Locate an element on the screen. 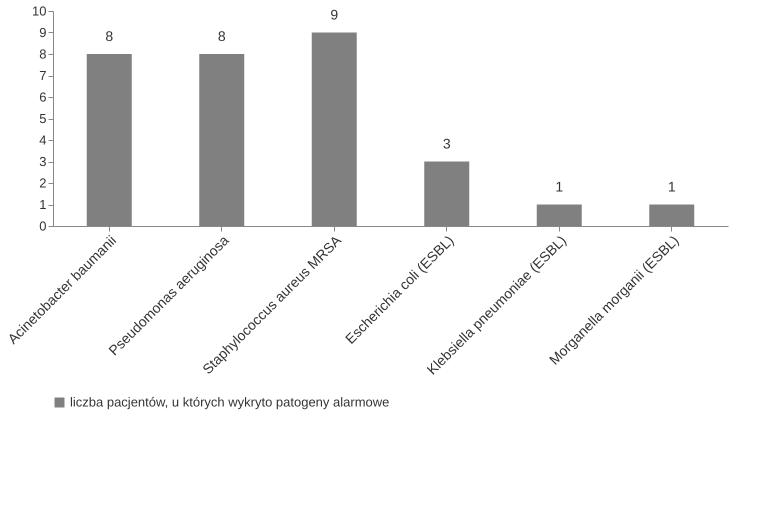 The height and width of the screenshot is (513, 783). y-tick-label: 2 is located at coordinates (42, 183).